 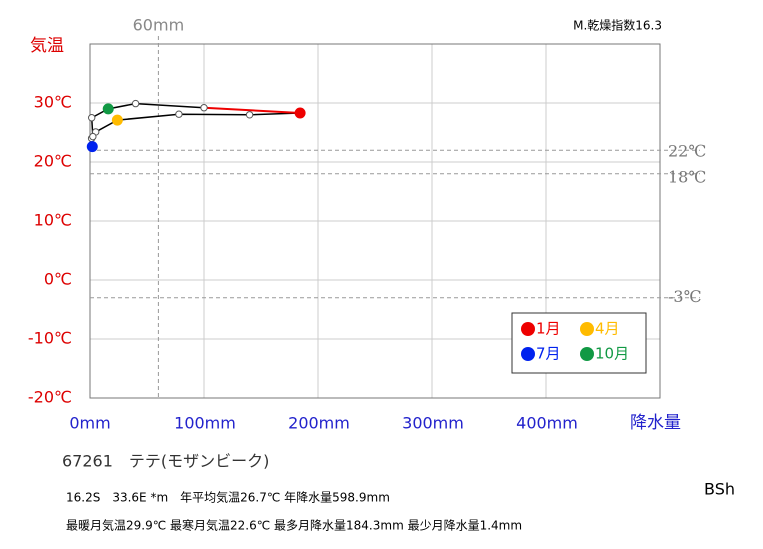 I want to click on reference-label: 18℃, so click(x=687, y=176).